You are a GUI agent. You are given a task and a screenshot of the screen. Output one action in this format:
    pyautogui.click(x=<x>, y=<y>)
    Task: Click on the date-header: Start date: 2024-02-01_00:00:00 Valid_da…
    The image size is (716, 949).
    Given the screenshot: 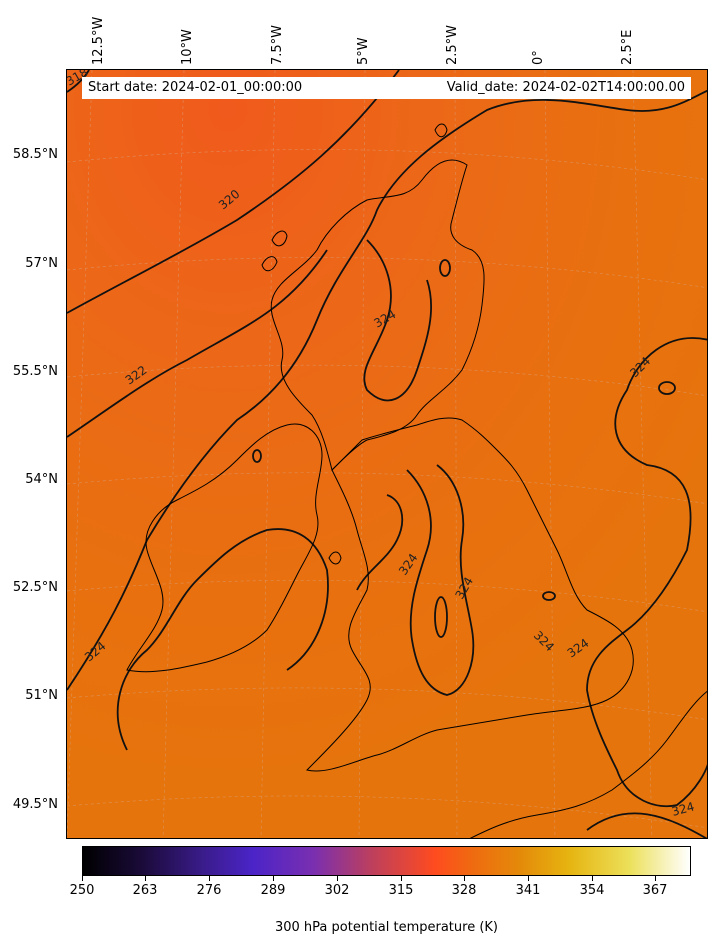 What is the action you would take?
    pyautogui.click(x=386, y=88)
    